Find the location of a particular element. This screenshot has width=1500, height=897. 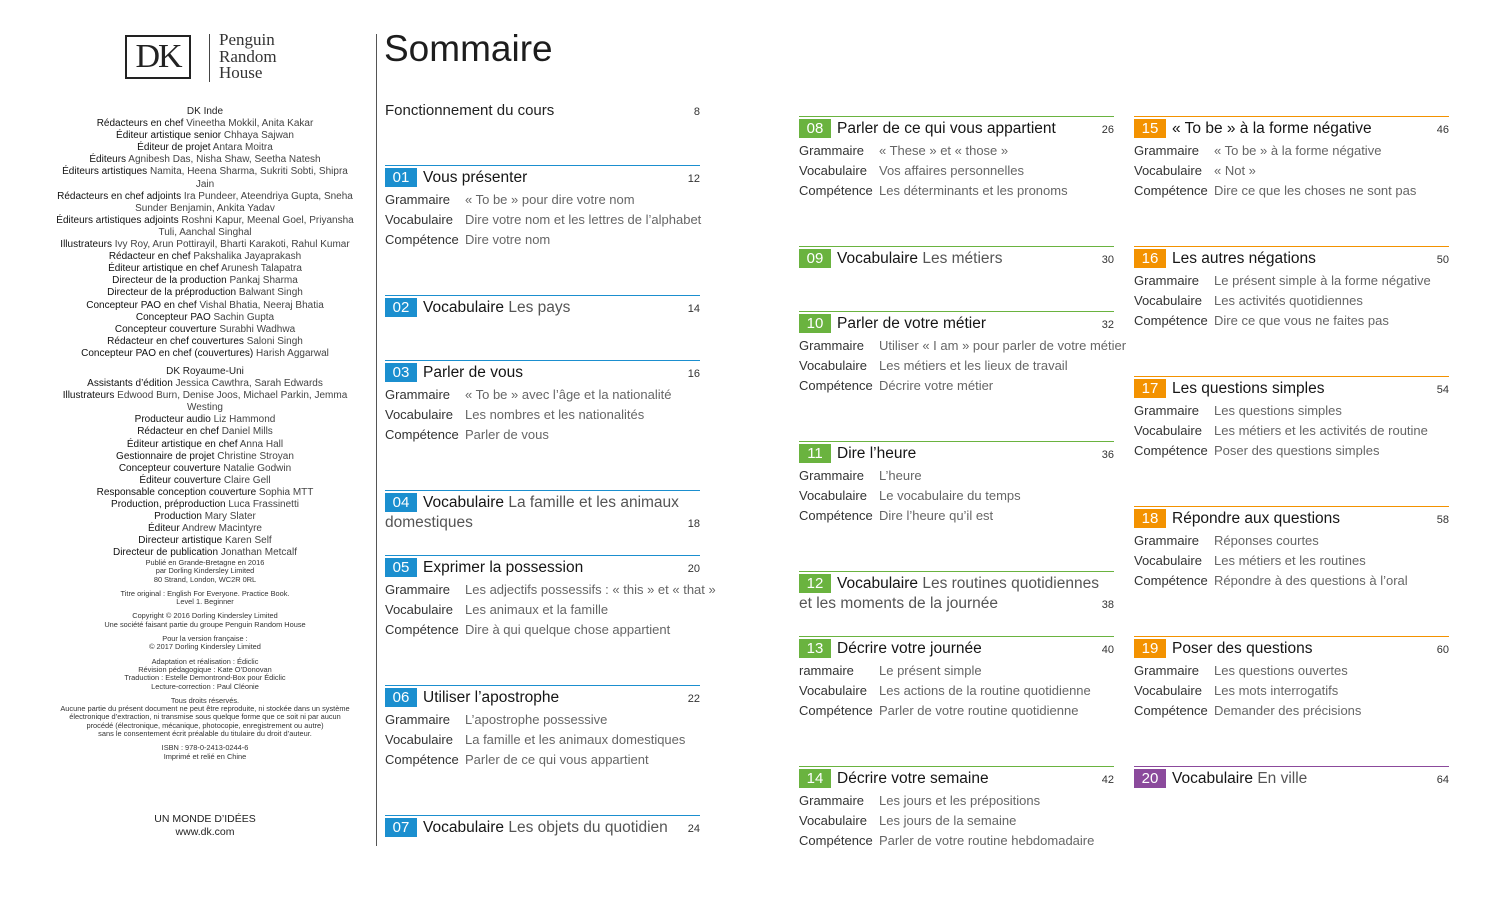

unit-number: 04 is located at coordinates (401, 502).